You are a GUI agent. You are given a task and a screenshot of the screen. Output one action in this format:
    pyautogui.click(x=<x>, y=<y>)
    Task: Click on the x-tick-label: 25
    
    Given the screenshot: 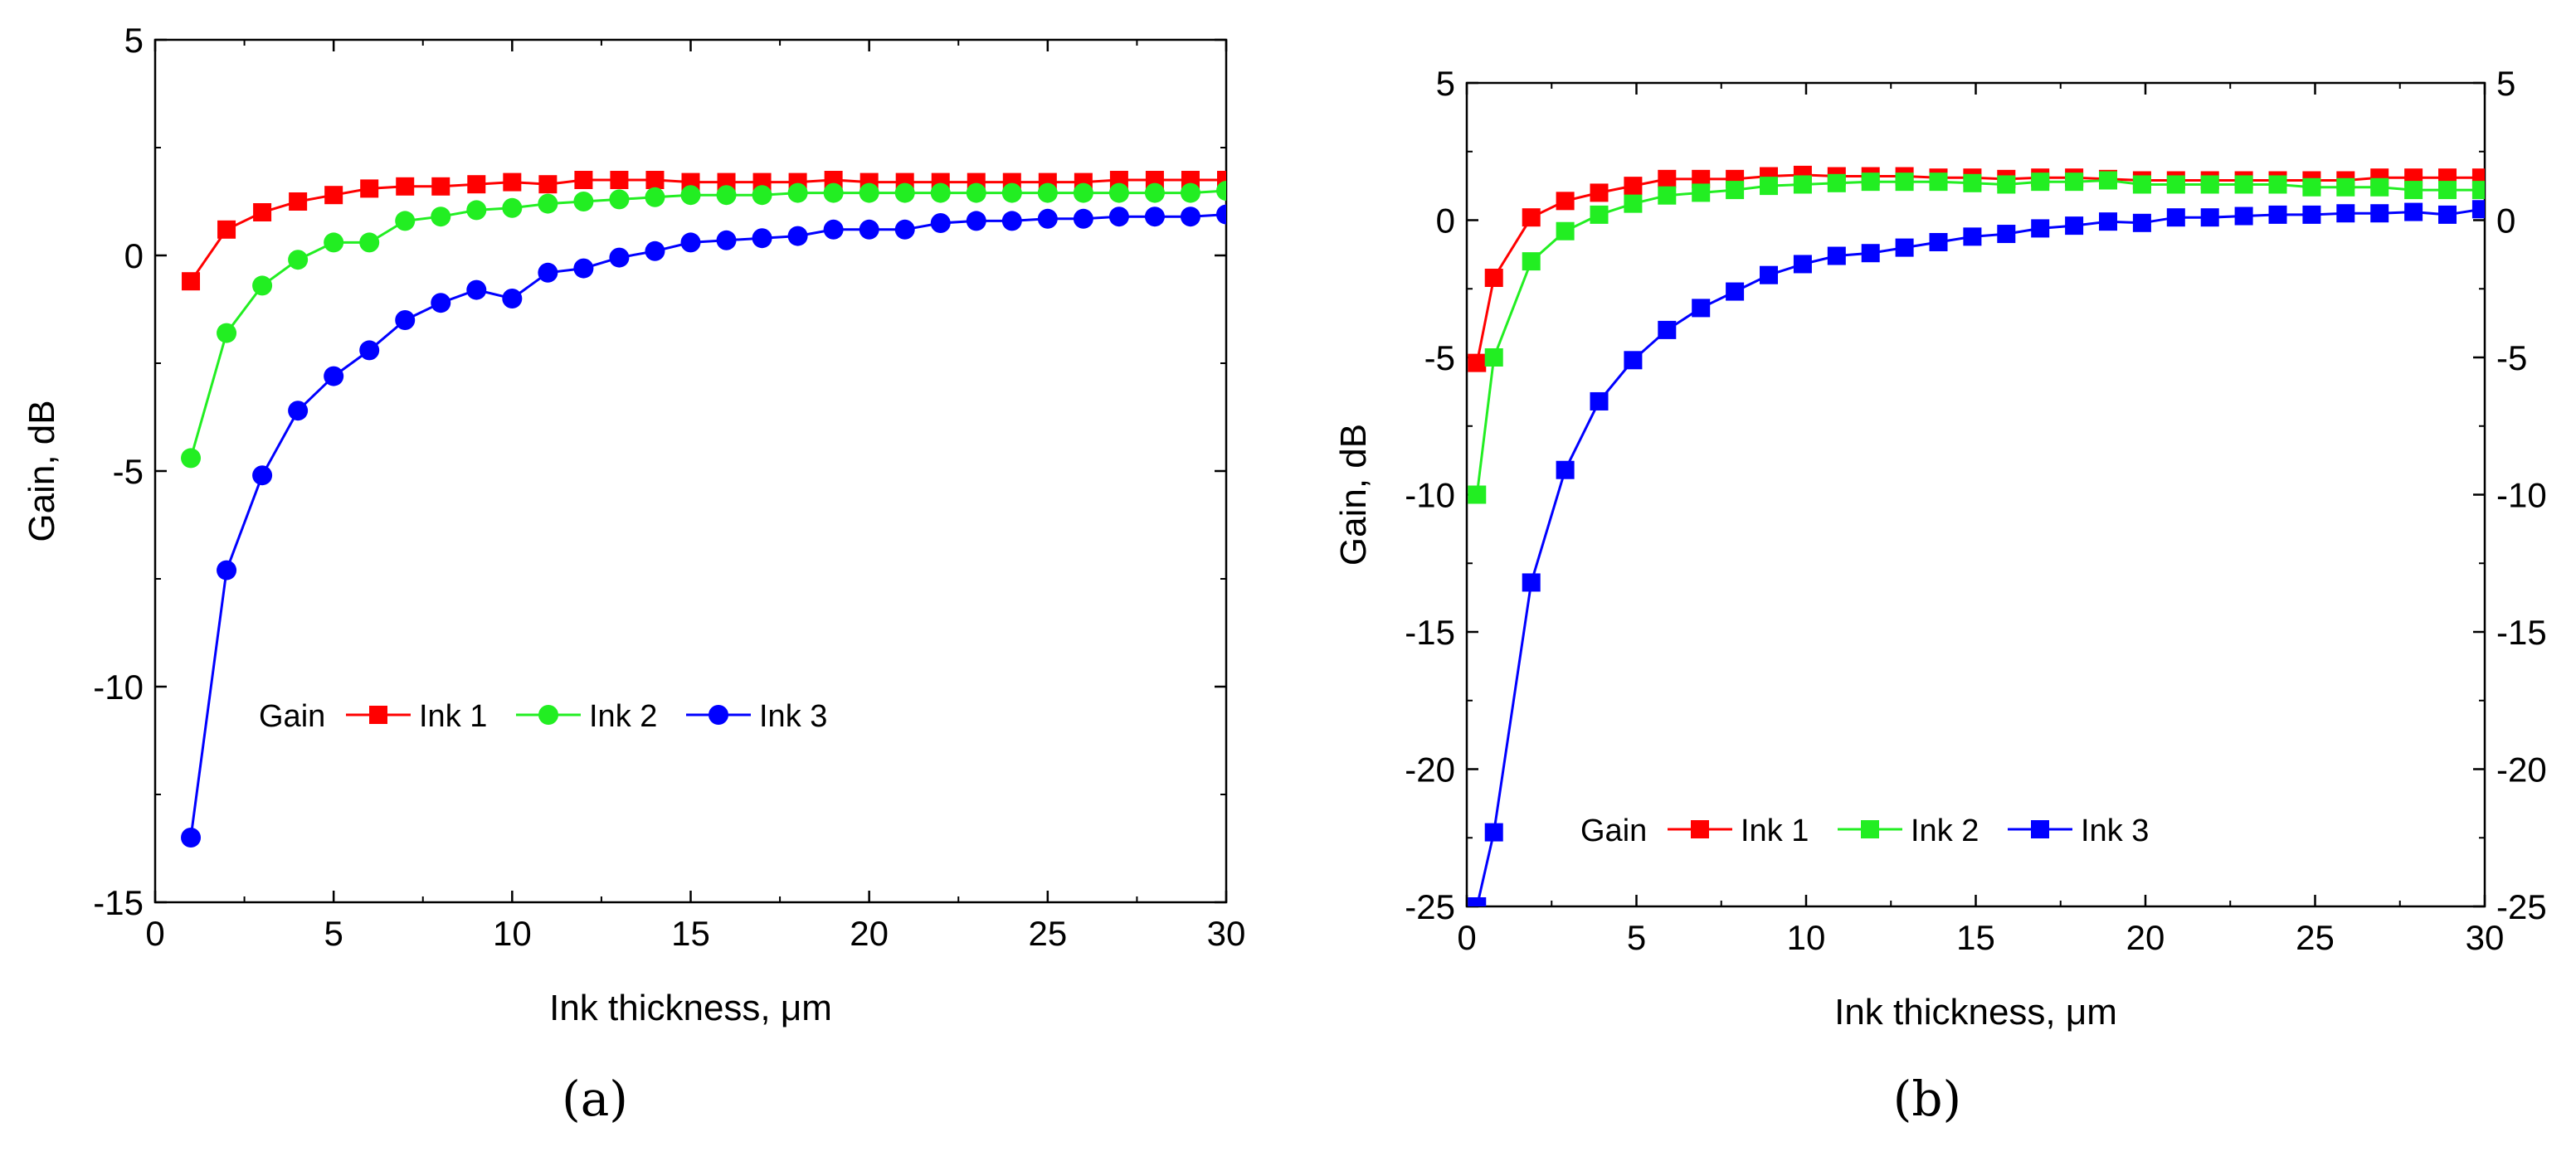 What is the action you would take?
    pyautogui.click(x=2315, y=937)
    